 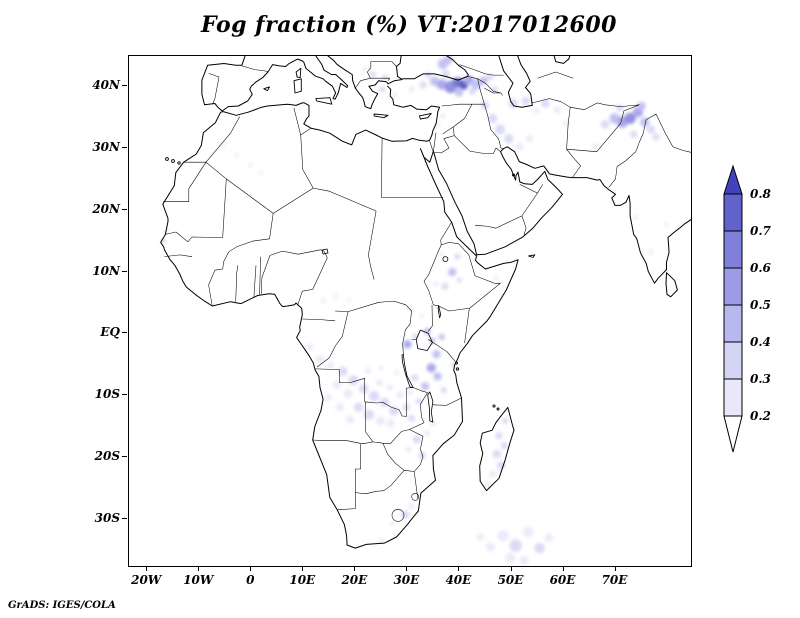 What do you see at coordinates (325, 251) in the screenshot?
I see `lake-chad` at bounding box center [325, 251].